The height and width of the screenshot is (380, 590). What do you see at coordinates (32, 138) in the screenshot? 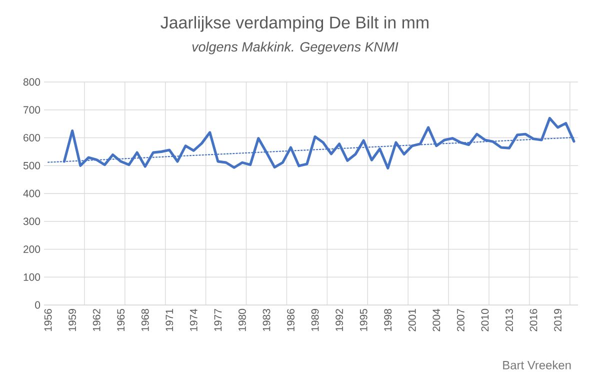
I see `y-tick-label: 600` at bounding box center [32, 138].